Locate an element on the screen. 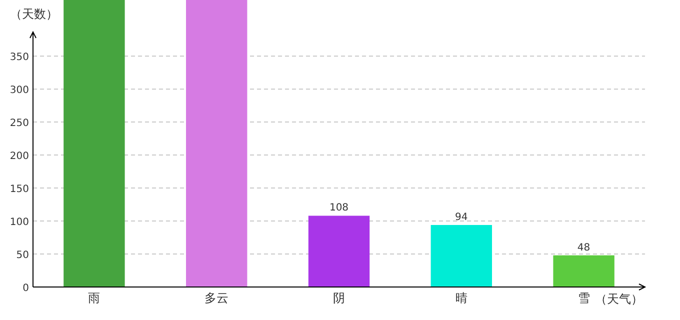  y-tick-label: 200 is located at coordinates (19, 156).